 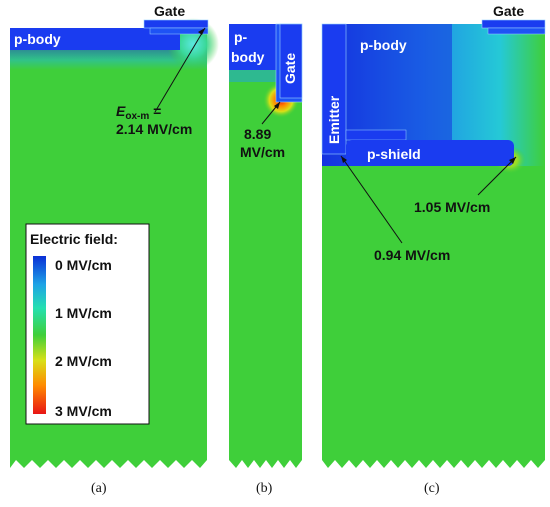 What do you see at coordinates (241, 37) in the screenshot?
I see `panel-b-pbody-label-line1: p-` at bounding box center [241, 37].